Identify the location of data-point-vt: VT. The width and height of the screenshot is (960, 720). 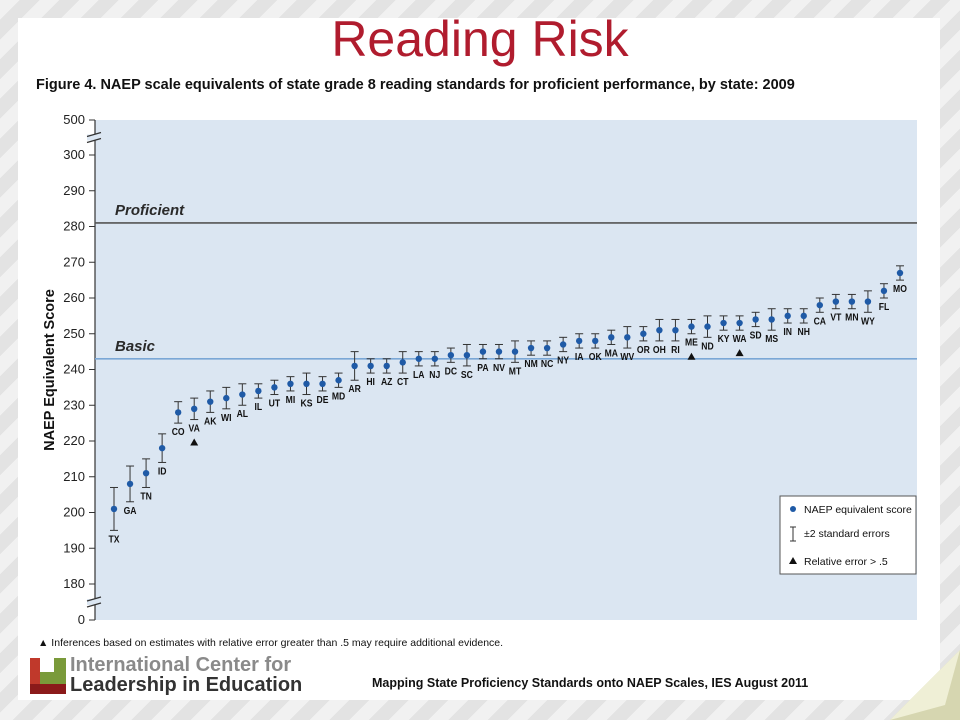
(835, 308).